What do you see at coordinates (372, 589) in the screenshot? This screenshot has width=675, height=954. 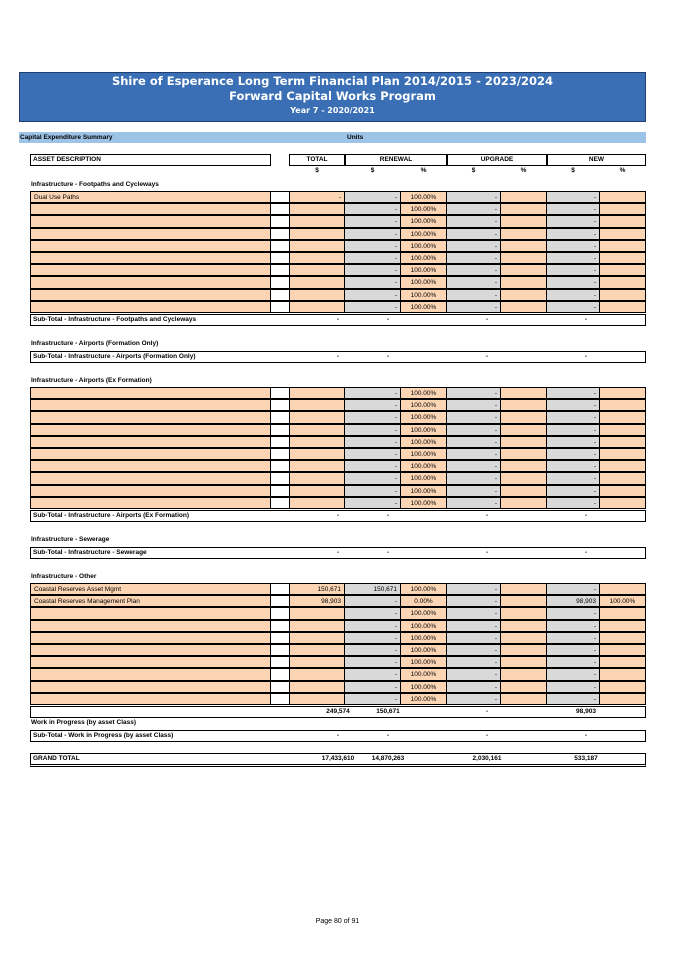 I see `renewal-amount-cell: 150,671` at bounding box center [372, 589].